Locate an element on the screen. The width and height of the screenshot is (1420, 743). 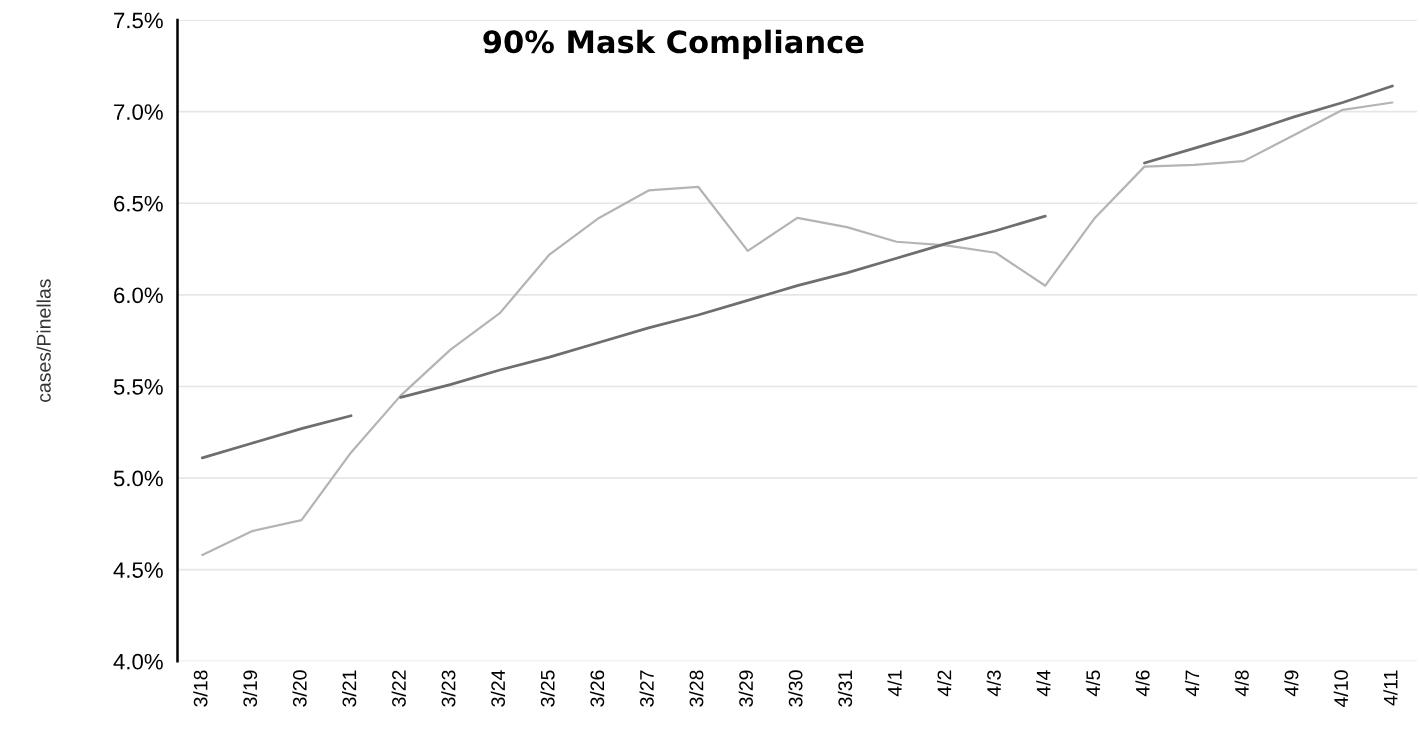
y-tick-label: 6.5% is located at coordinates (138, 203).